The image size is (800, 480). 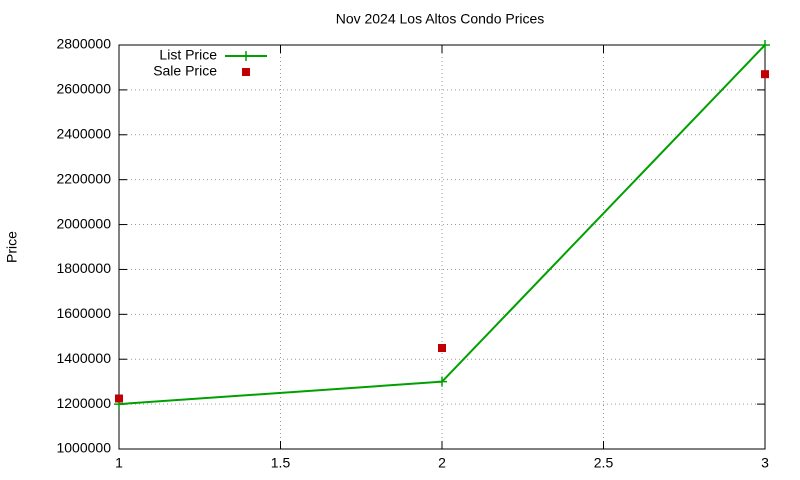 I want to click on x-tick-label: 2, so click(x=442, y=463).